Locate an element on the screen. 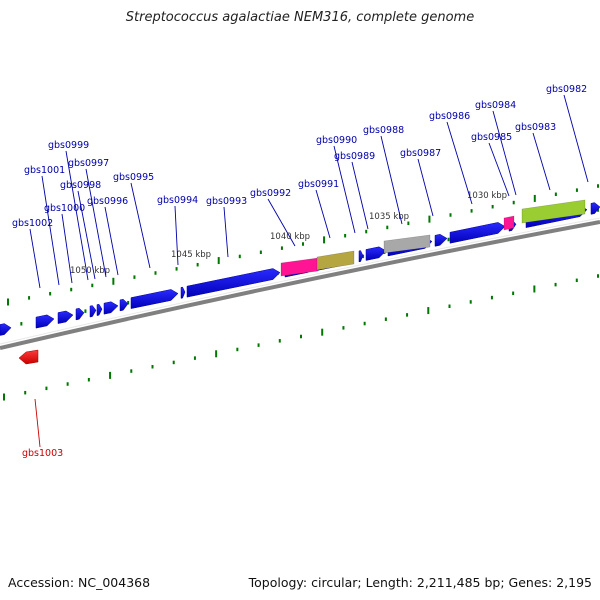 The height and width of the screenshot is (600, 600). gene-label-gbs1003: gbs1003 is located at coordinates (42, 453).